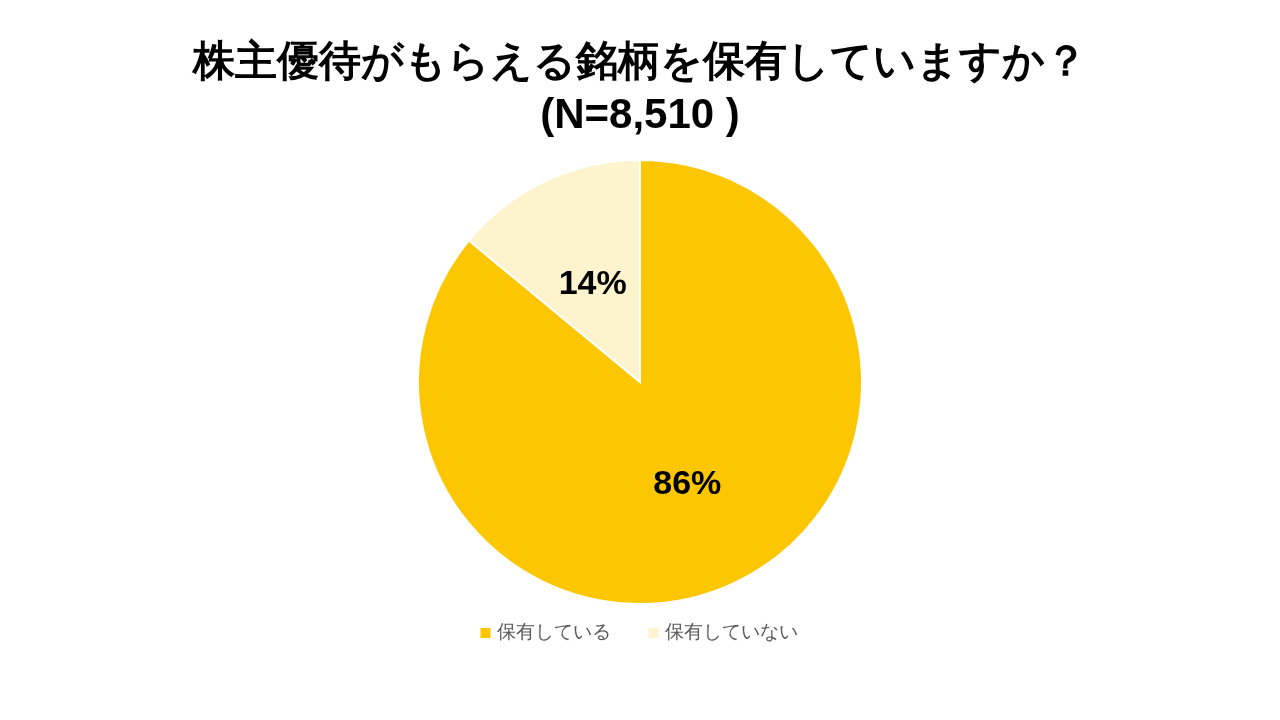  I want to click on legend-label: 保有している, so click(553, 631).